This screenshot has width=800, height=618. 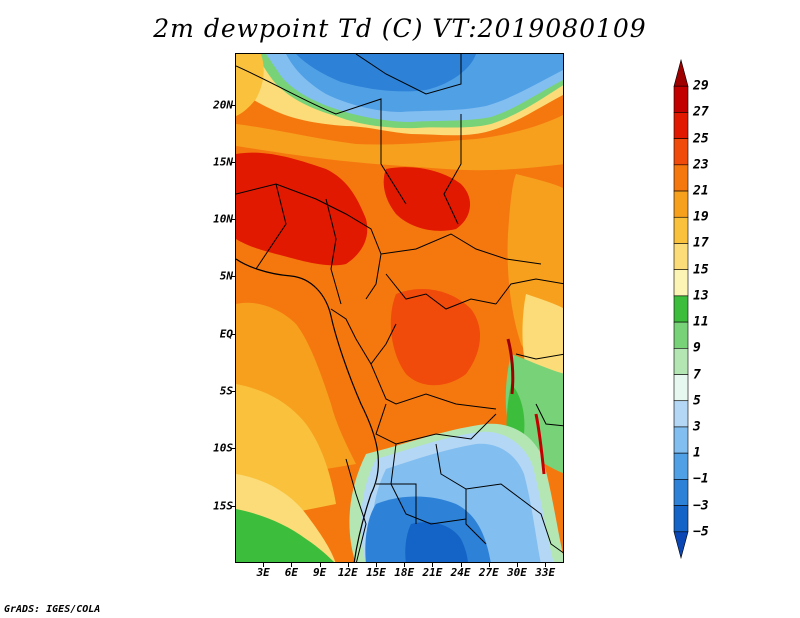 I want to click on lat-label: 15S, so click(x=223, y=506).